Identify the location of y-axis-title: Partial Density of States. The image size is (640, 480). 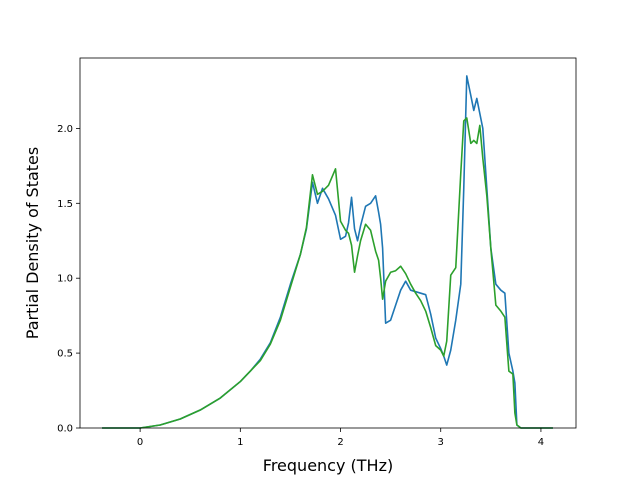
(32, 243).